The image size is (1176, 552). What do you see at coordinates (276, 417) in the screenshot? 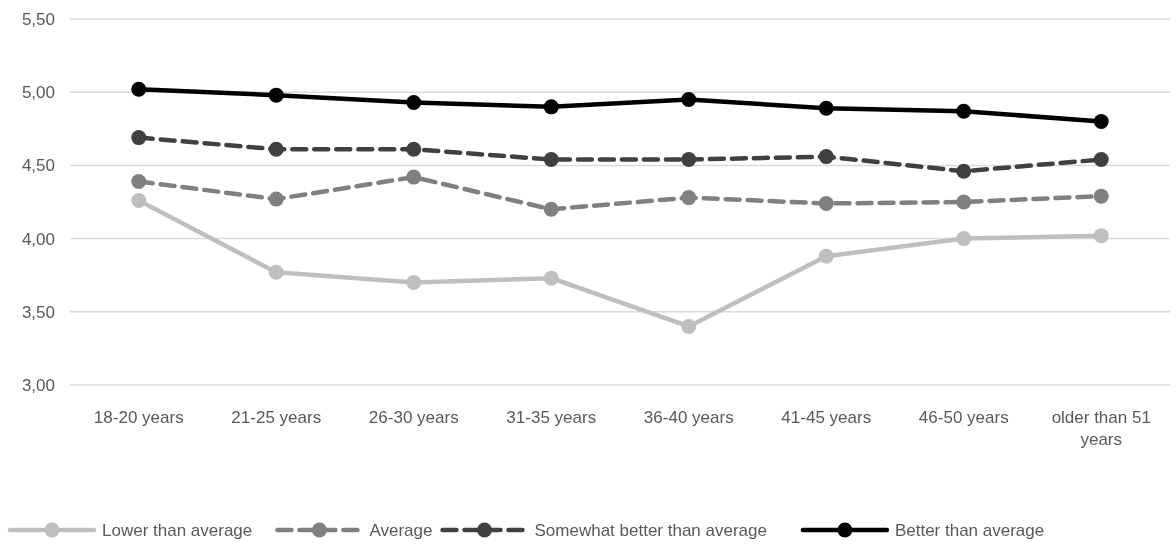
I see `x-tick-label: 21-25 years` at bounding box center [276, 417].